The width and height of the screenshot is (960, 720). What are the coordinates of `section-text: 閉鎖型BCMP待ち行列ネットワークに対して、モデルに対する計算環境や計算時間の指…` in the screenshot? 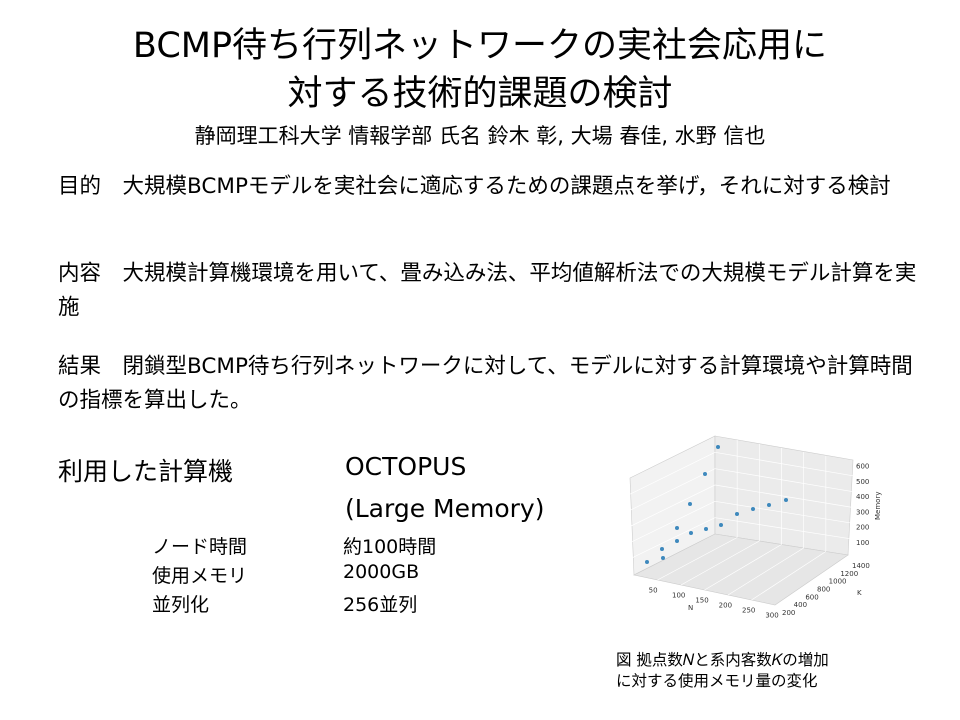 It's located at (485, 383).